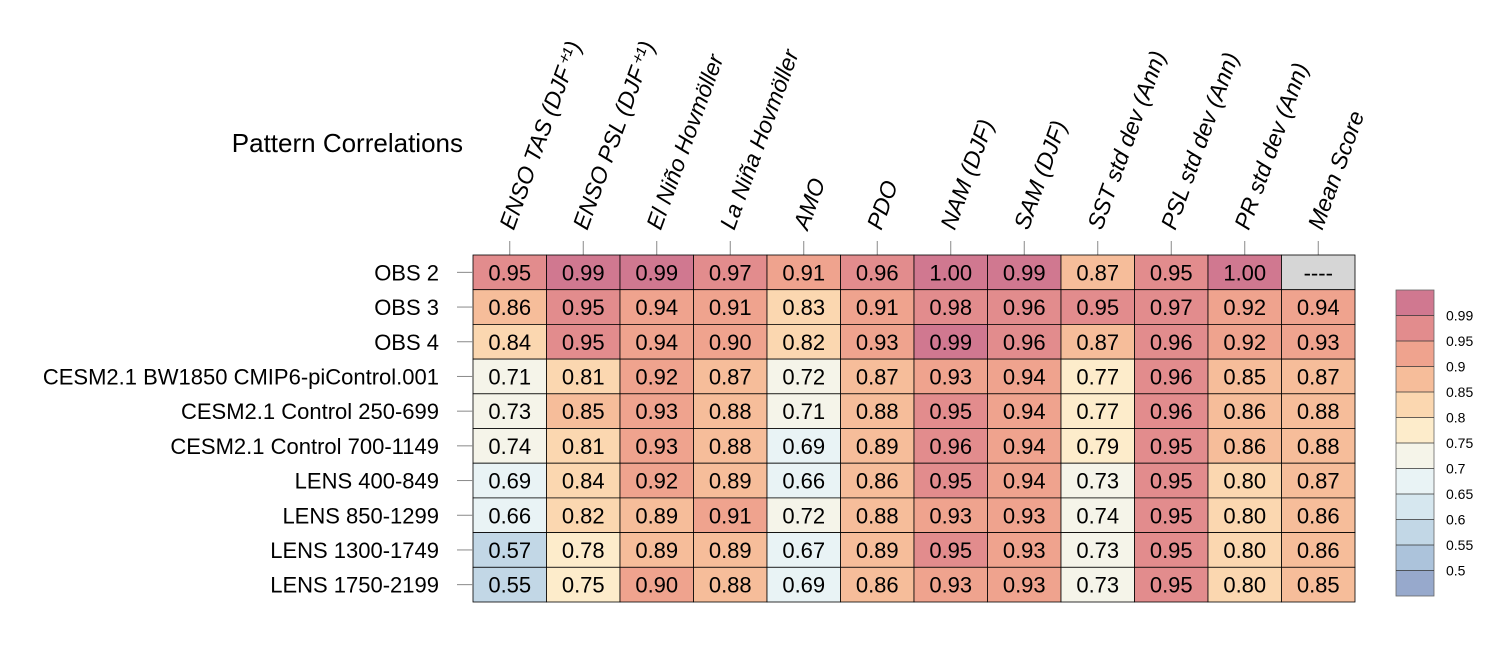 The image size is (1502, 651). I want to click on column-label: Mean Score, so click(1336, 169).